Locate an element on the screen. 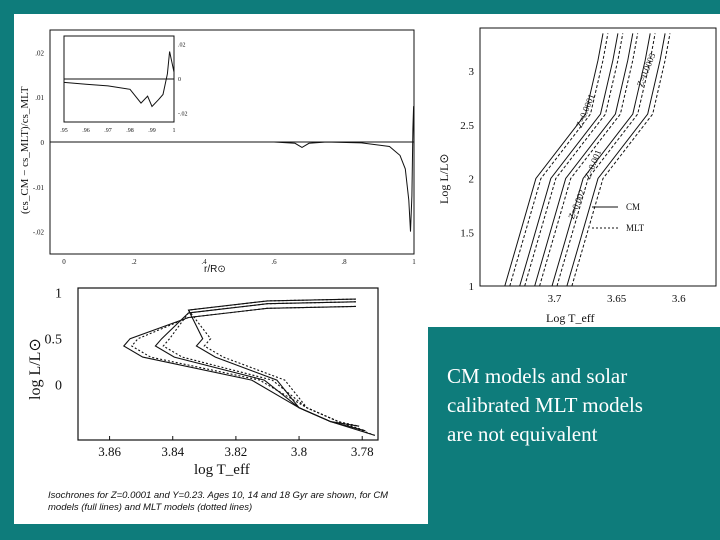 This screenshot has height=540, width=720. caption-line: are not equivalent is located at coordinates (522, 434).